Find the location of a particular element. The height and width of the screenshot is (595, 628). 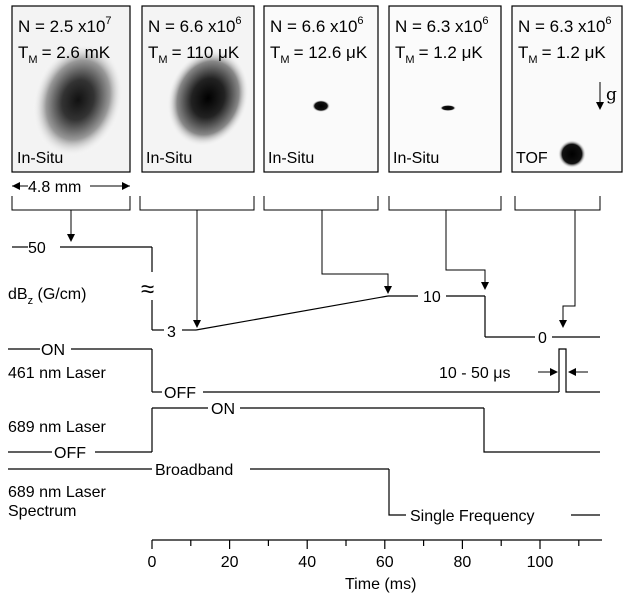

time-axis-tick-label: 0 is located at coordinates (152, 562).